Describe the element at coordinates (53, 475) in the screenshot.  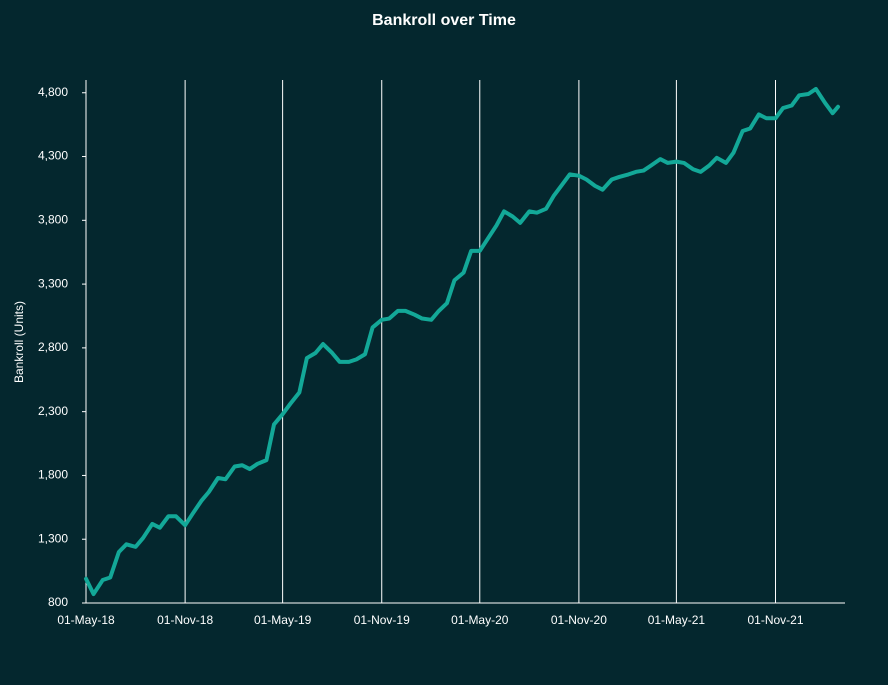
I see `y-tick-label: 1,800` at that location.